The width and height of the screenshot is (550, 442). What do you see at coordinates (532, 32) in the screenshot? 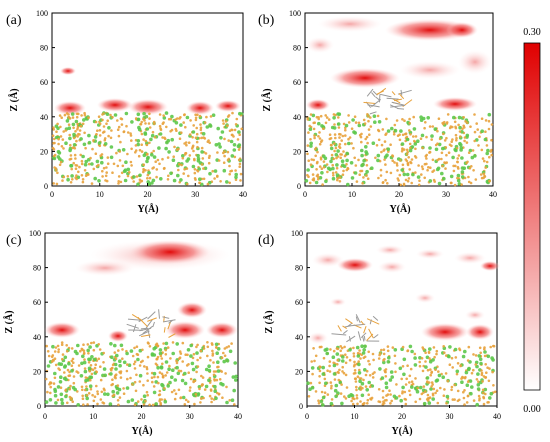
I see `colorbar-max-label: 0.30` at bounding box center [532, 32].